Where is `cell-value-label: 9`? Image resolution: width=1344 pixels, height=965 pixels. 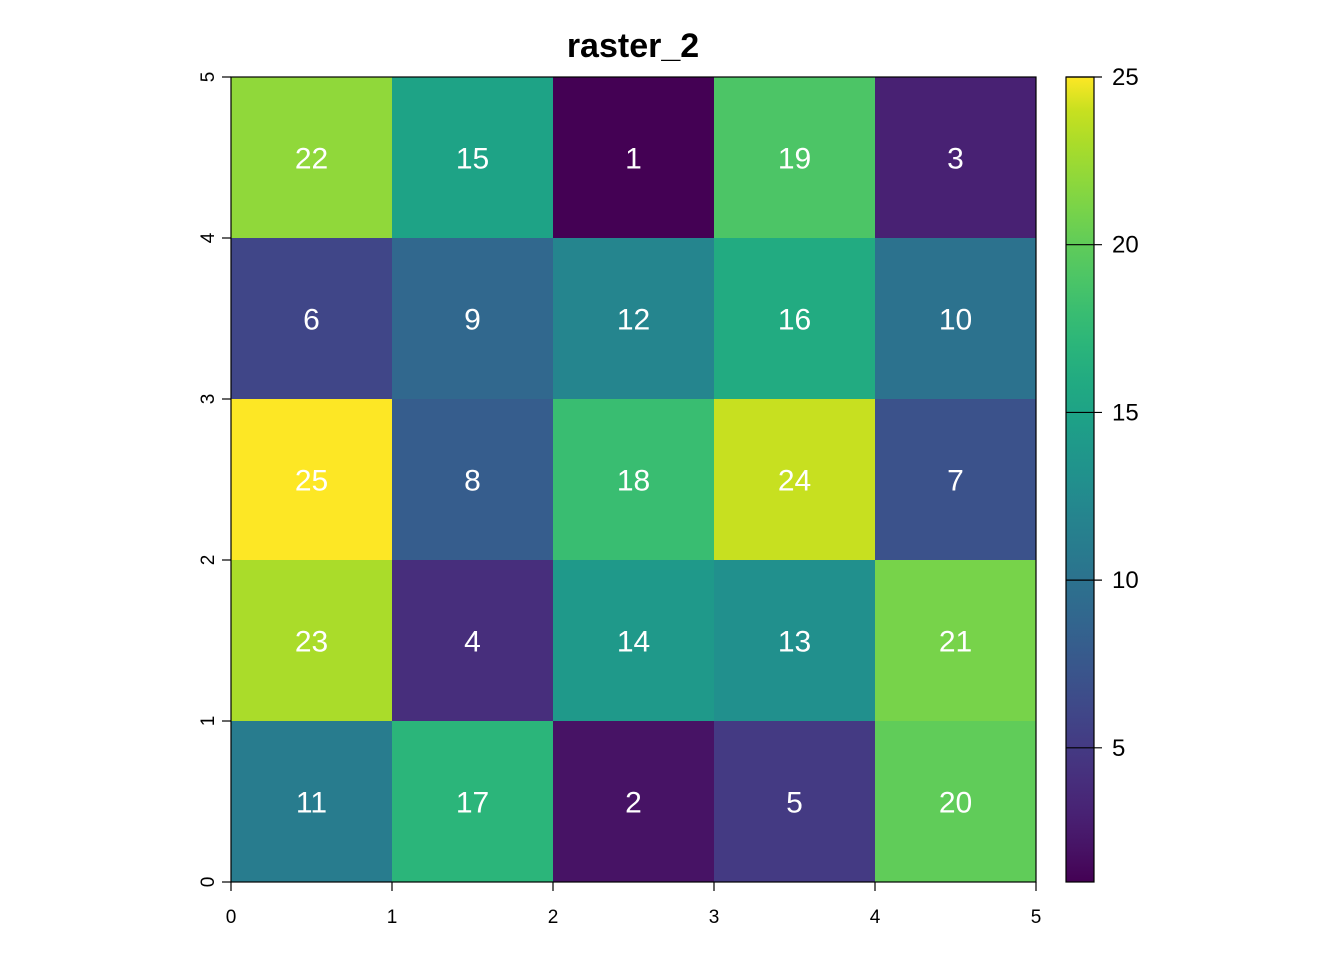
cell-value-label: 9 is located at coordinates (472, 320).